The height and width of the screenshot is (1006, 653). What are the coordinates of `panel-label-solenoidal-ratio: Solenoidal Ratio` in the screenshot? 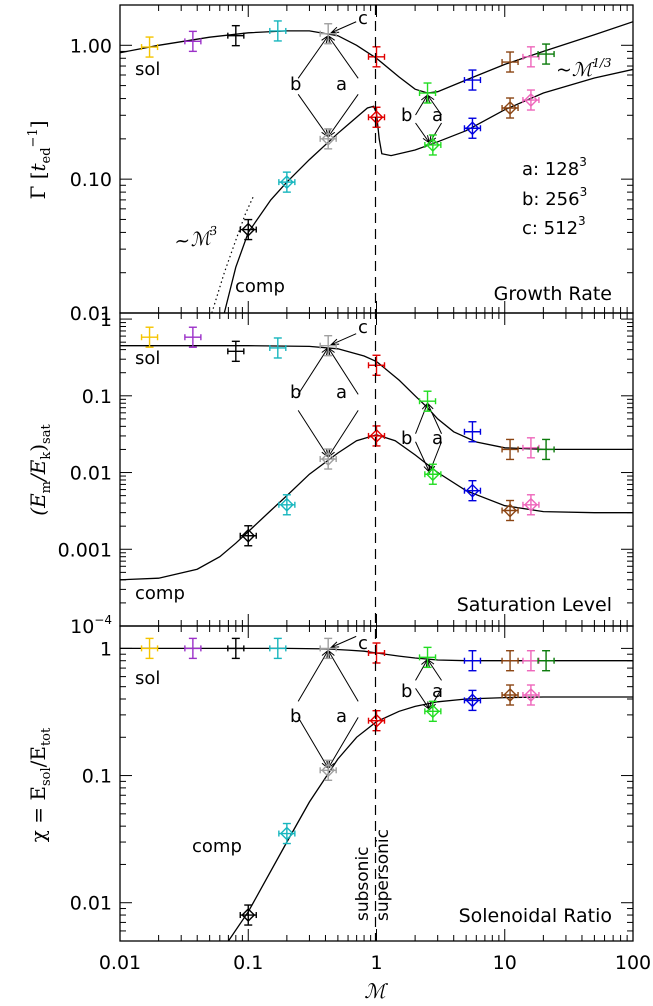 It's located at (535, 916).